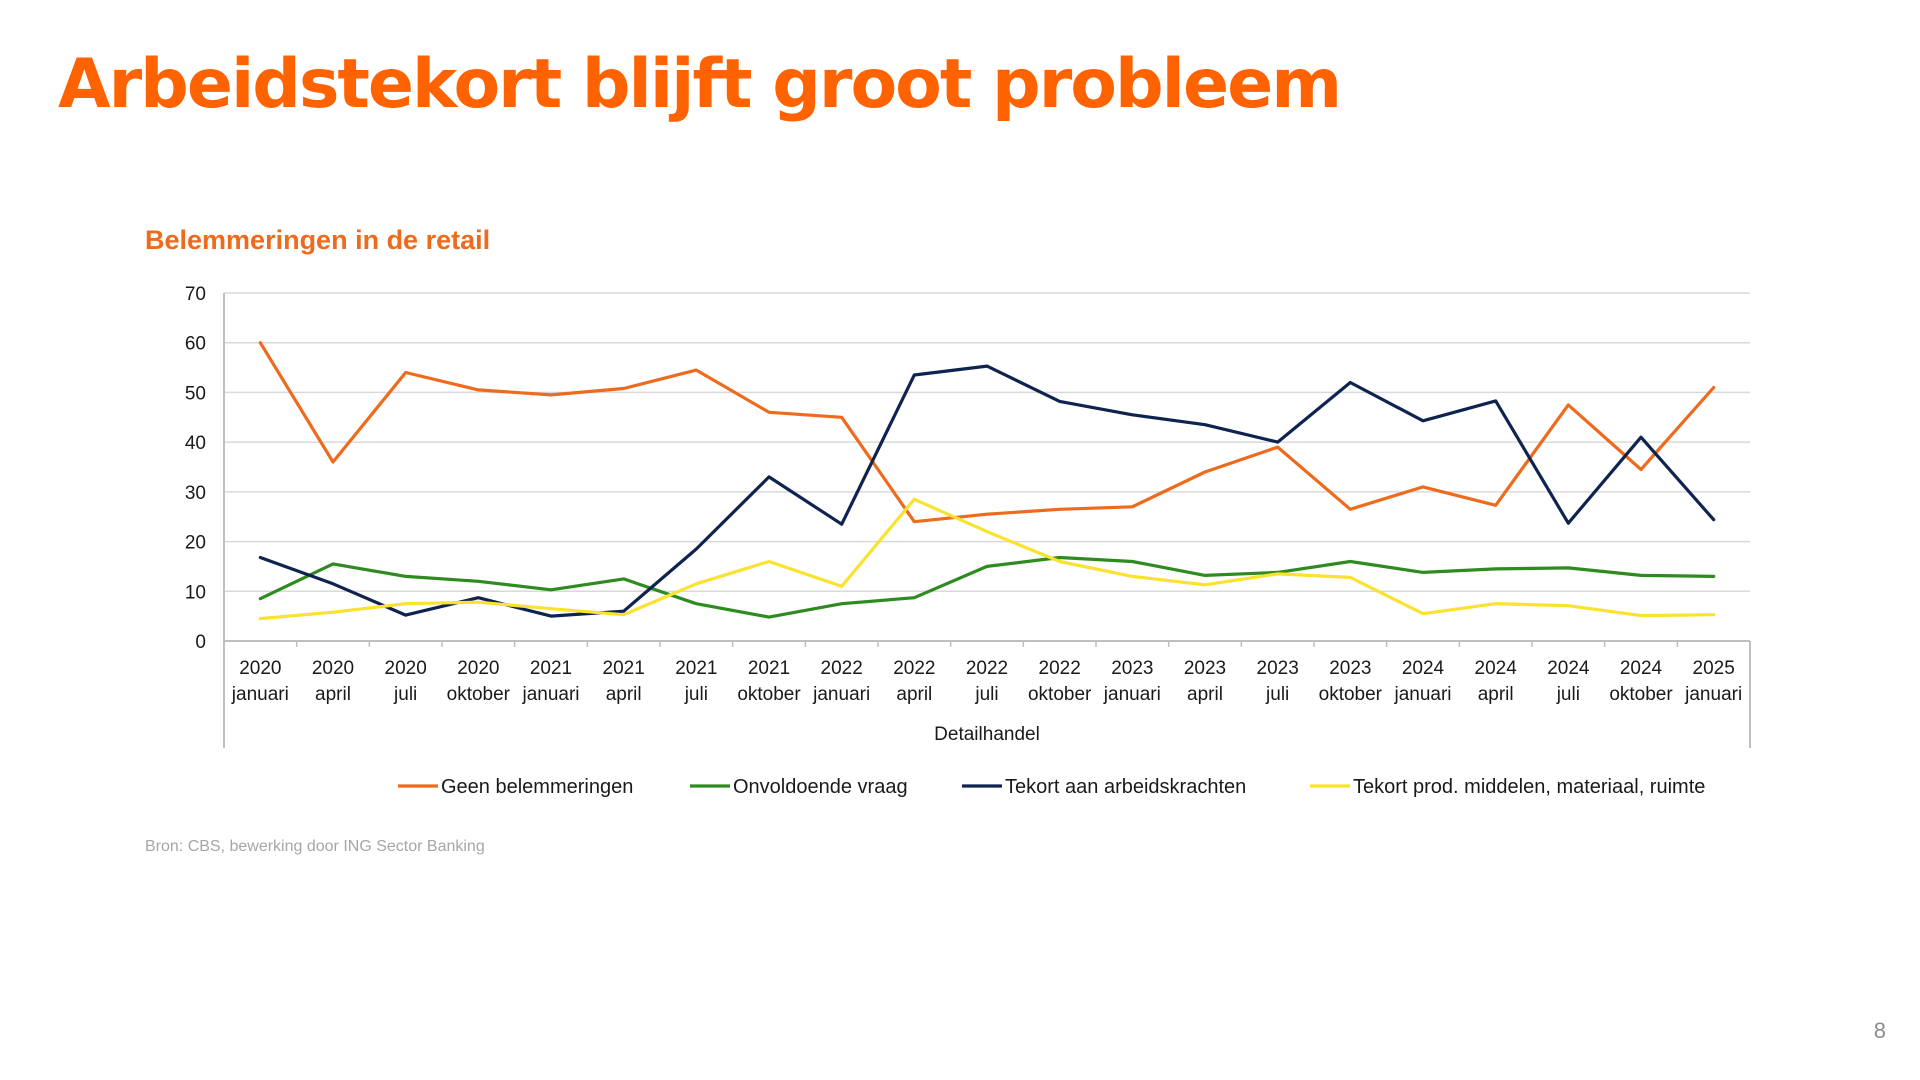 The image size is (1920, 1080). What do you see at coordinates (318, 240) in the screenshot?
I see `chart-title: Belemmeringen in de retail` at bounding box center [318, 240].